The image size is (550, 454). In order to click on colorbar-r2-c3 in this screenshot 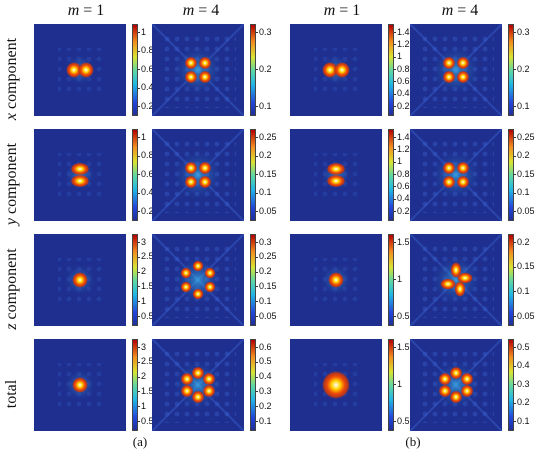, I will do `click(391, 175)`.